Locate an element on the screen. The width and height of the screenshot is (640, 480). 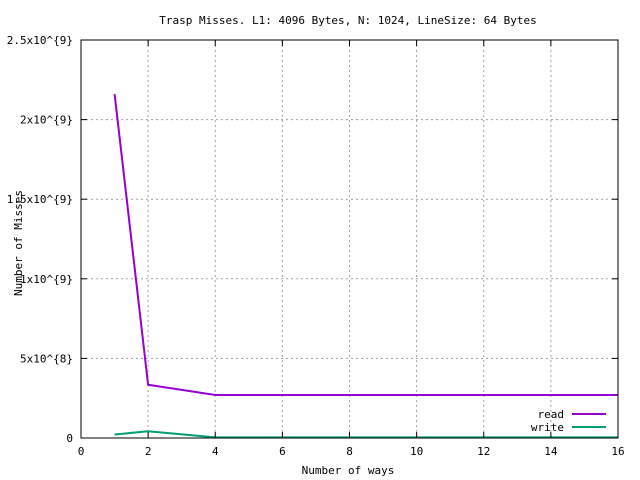
x-tick-label: 10 is located at coordinates (416, 451).